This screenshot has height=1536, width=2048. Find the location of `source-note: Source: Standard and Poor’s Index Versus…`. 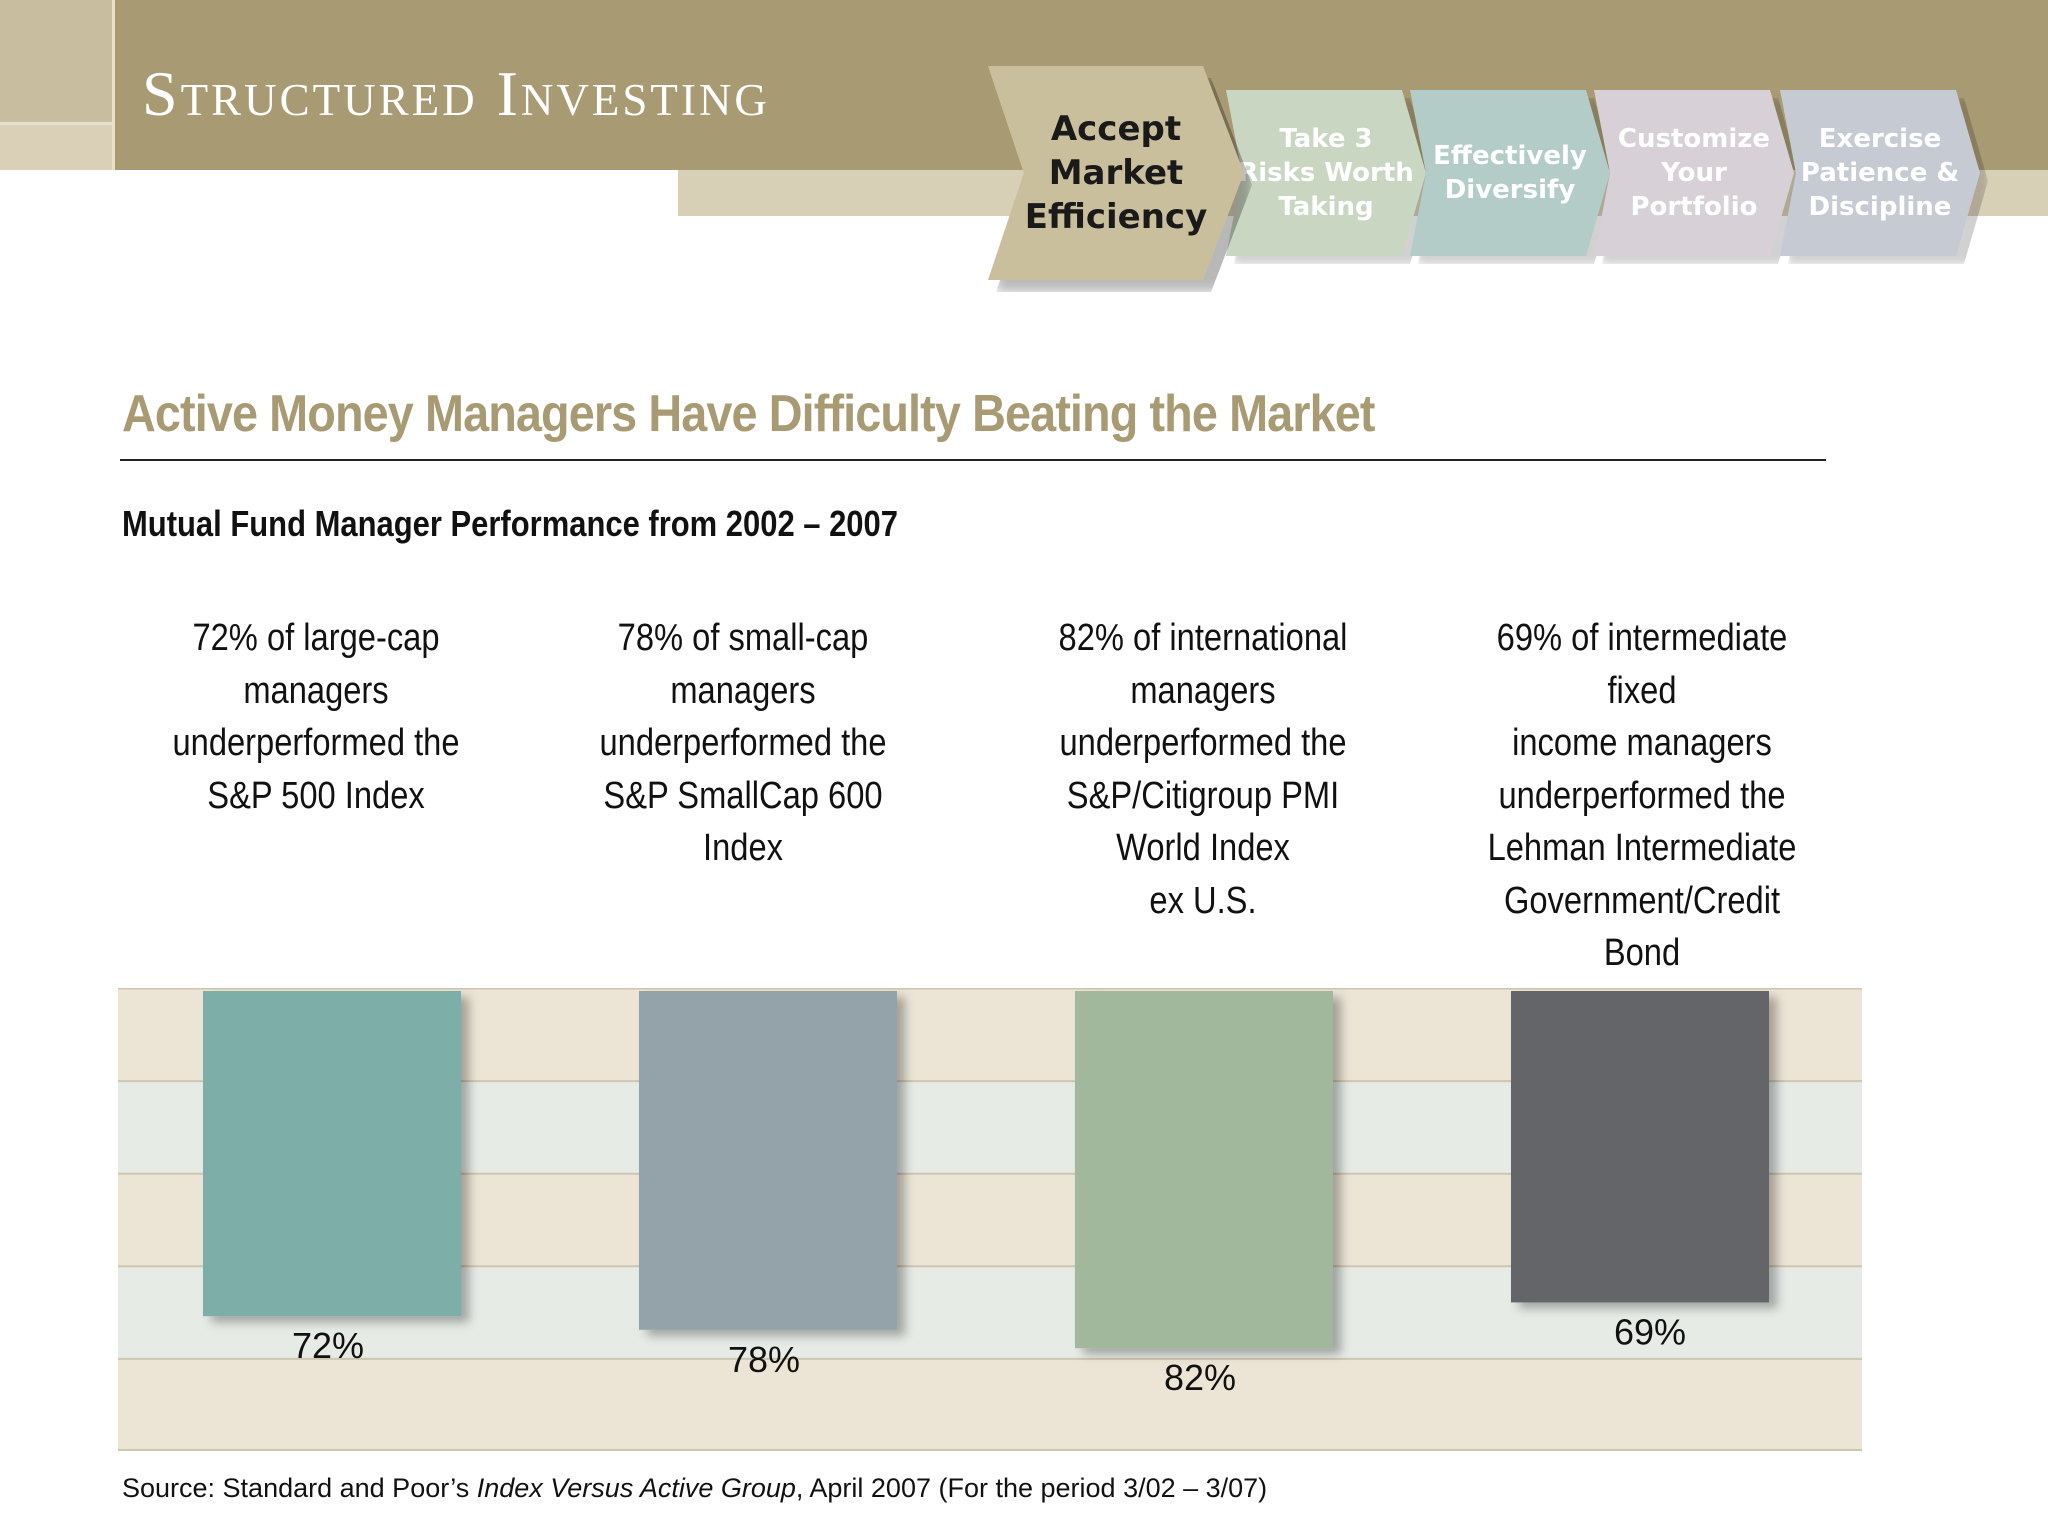

source-note: Source: Standard and Poor’s Index Versus… is located at coordinates (694, 1488).